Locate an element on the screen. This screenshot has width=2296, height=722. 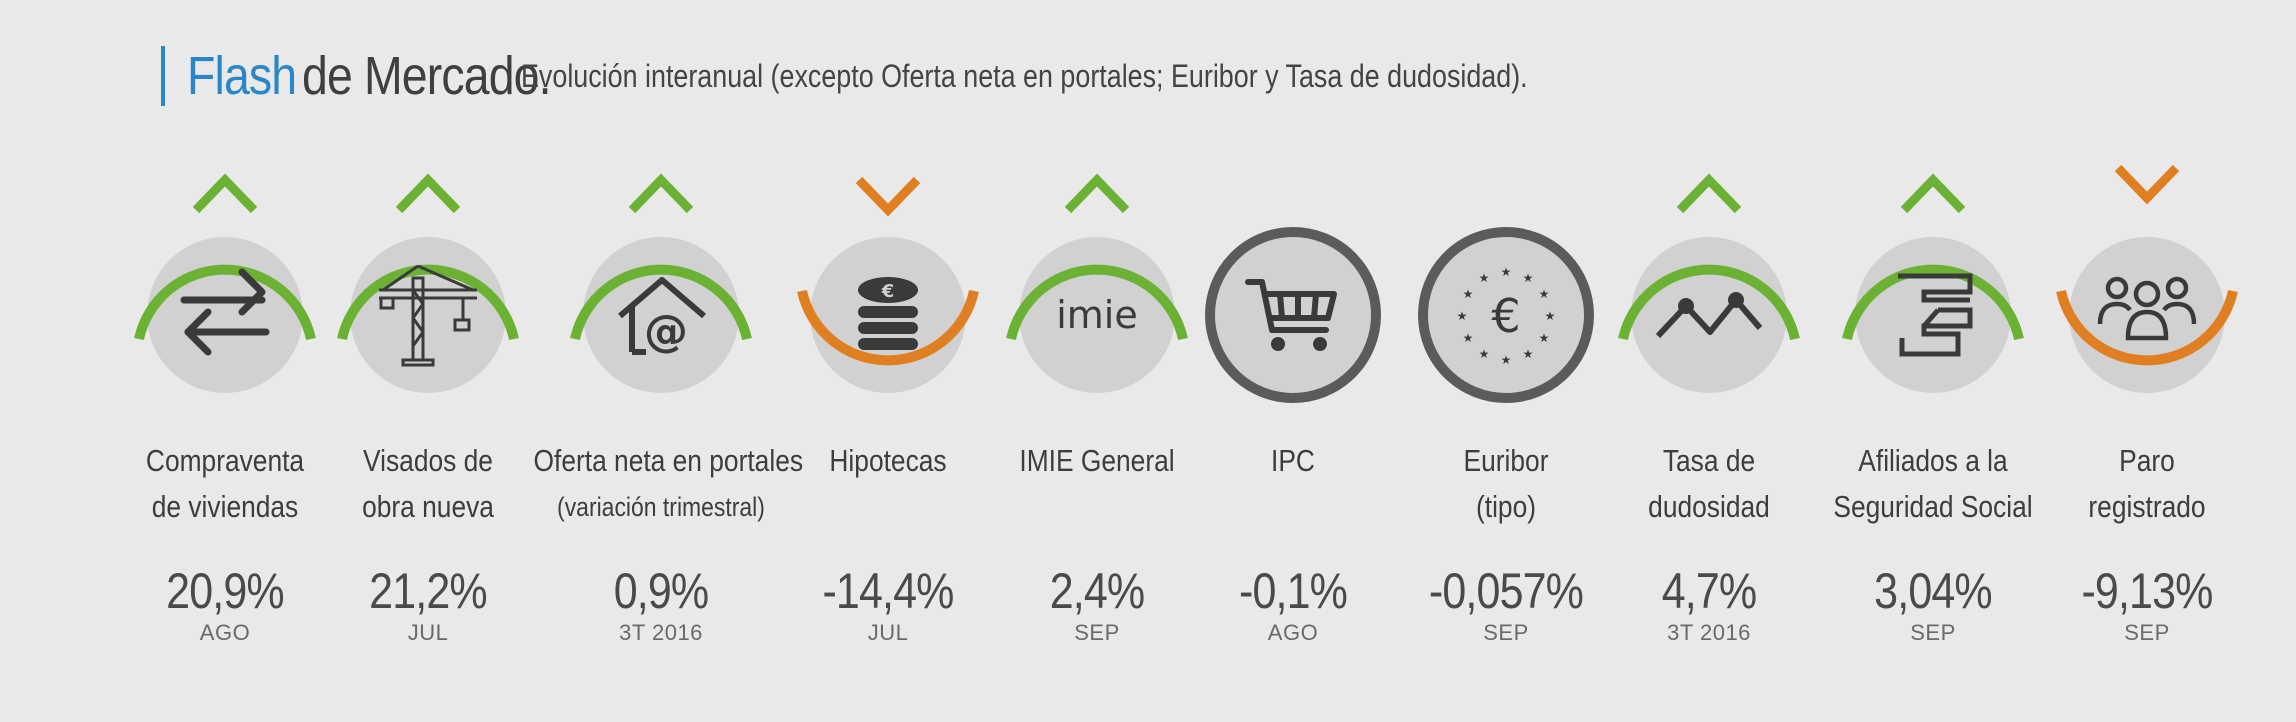
indicator-value: 20,9% is located at coordinates (225, 591).